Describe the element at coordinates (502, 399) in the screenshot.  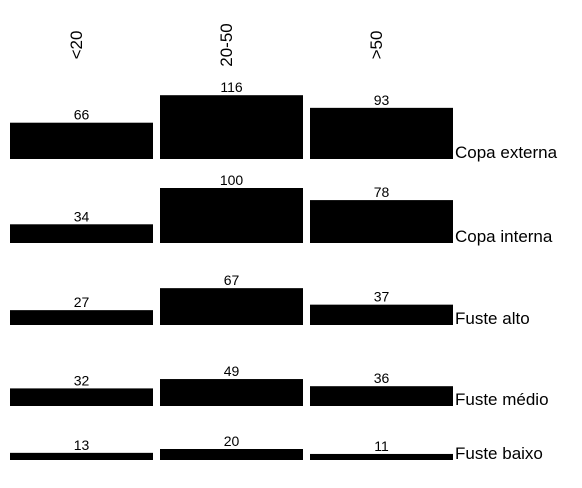
I see `row-label: Fuste médio` at that location.